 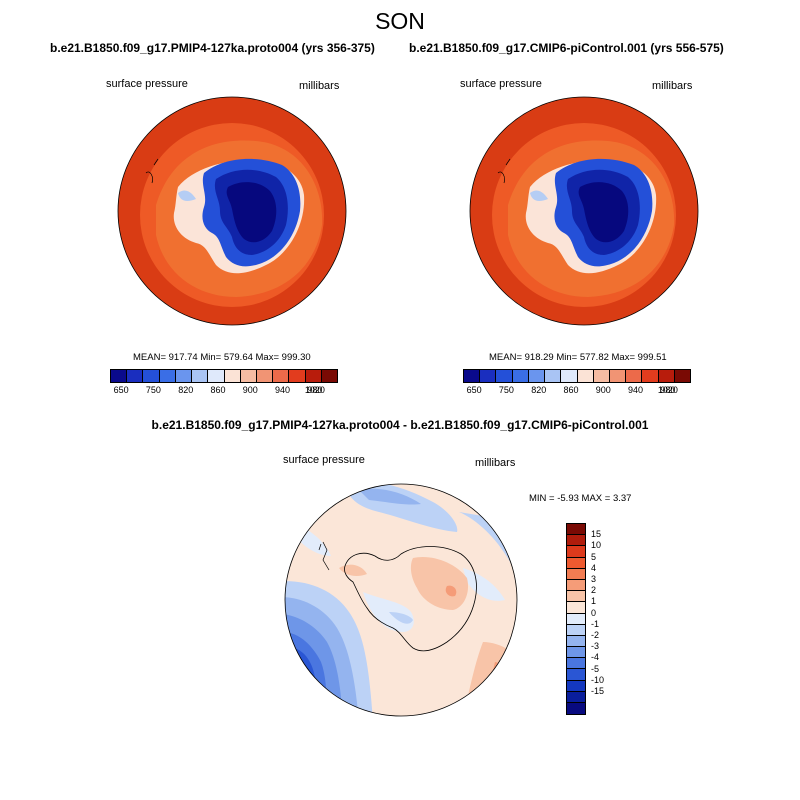 What do you see at coordinates (594, 579) in the screenshot?
I see `colorbar-tick-label: 3` at bounding box center [594, 579].